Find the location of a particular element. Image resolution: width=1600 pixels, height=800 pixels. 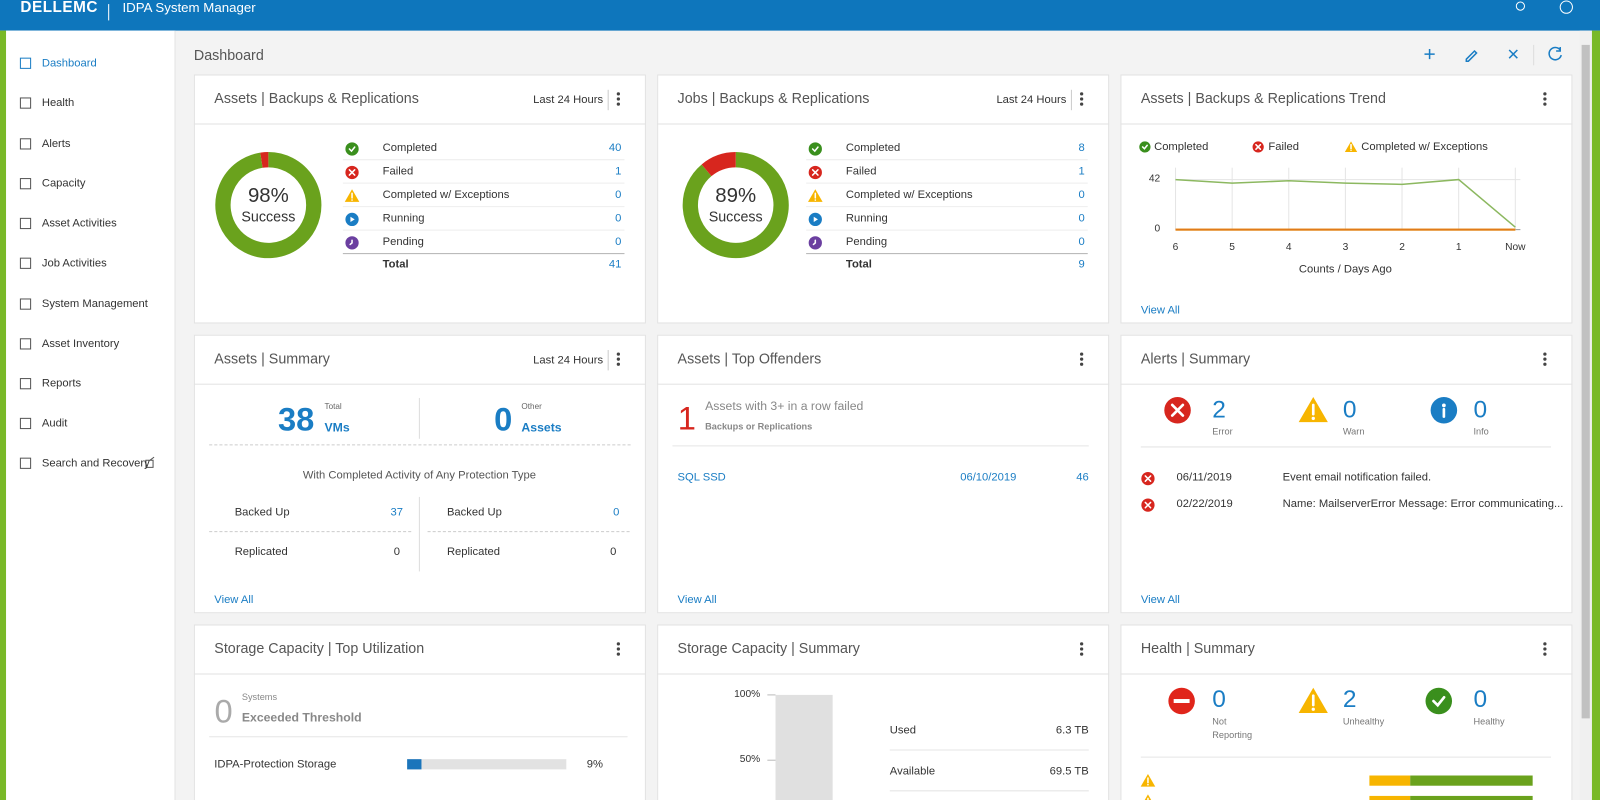

nav-item: Job Activities is located at coordinates (74, 263).